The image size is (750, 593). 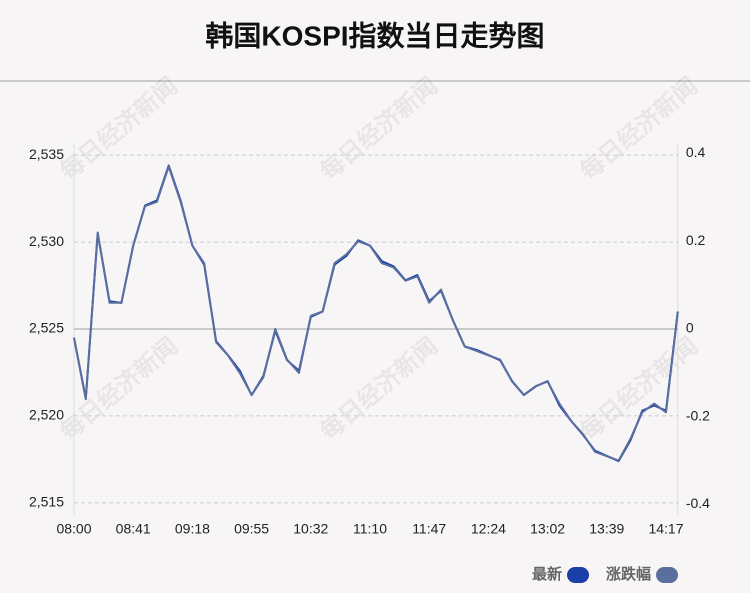 What do you see at coordinates (488, 529) in the screenshot?
I see `x-tick-label: 12:24` at bounding box center [488, 529].